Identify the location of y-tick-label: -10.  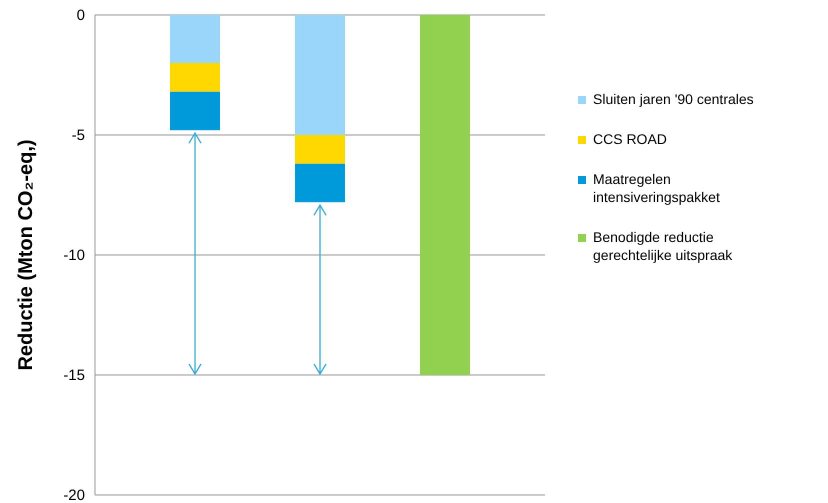
(74, 255).